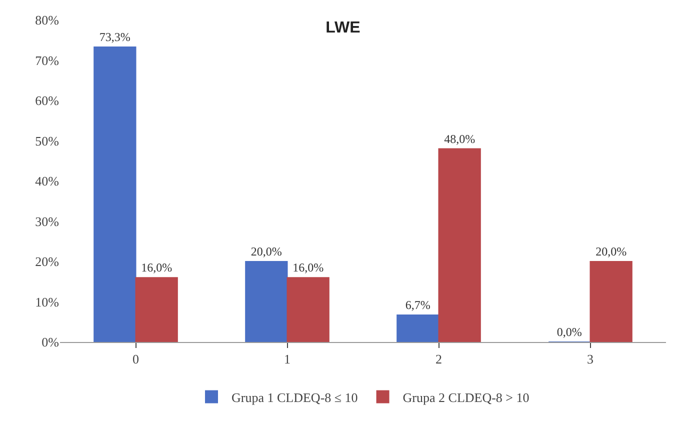  Describe the element at coordinates (47, 140) in the screenshot. I see `y-tick-label: 50%` at that location.